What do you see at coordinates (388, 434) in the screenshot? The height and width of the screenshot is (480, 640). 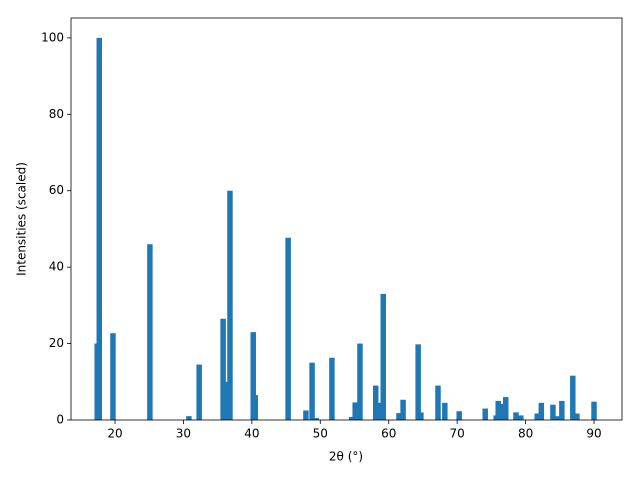 I see `x-tick-label: 60` at bounding box center [388, 434].